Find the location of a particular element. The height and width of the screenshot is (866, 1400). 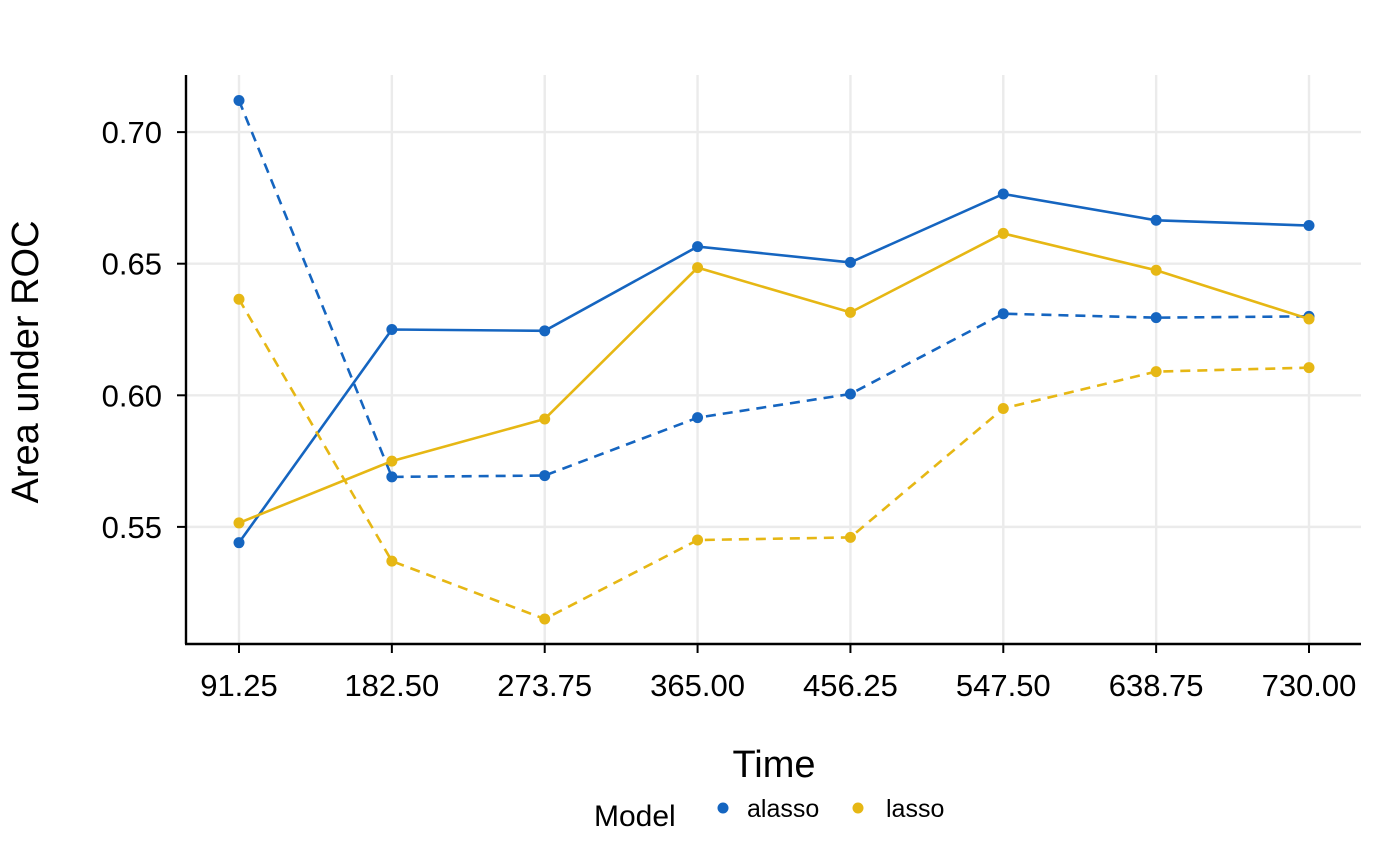

x-tick-label: 638.75 is located at coordinates (1156, 685).